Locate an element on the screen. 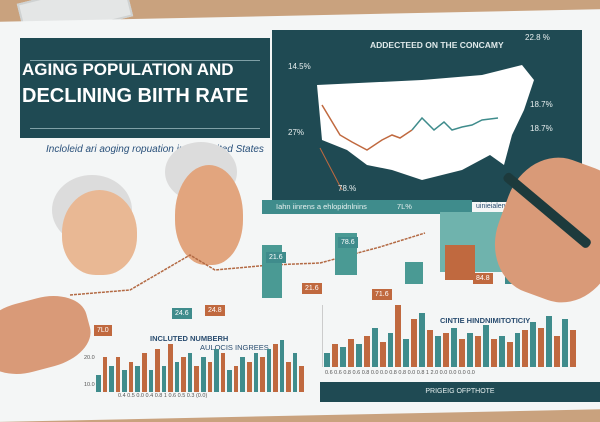 The image size is (600, 422). title-panel is located at coordinates (145, 88).